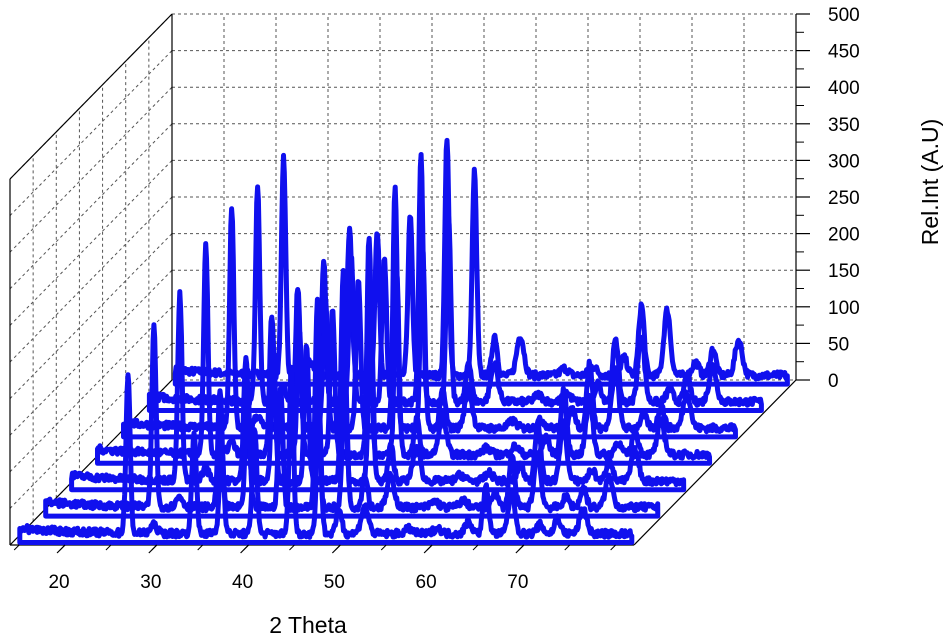  Describe the element at coordinates (833, 381) in the screenshot. I see `z-tick-label: 0` at that location.